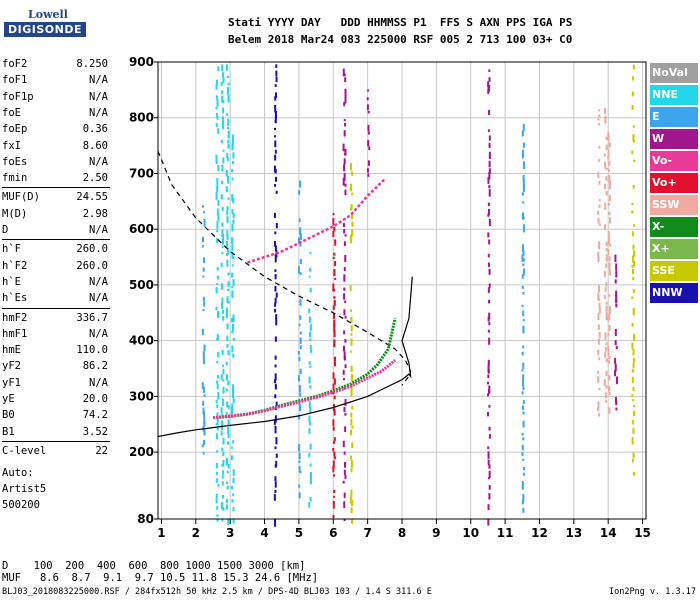 Image resolution: width=700 pixels, height=600 pixels. Describe the element at coordinates (539, 533) in the screenshot. I see `x-tick-label: 12` at that location.